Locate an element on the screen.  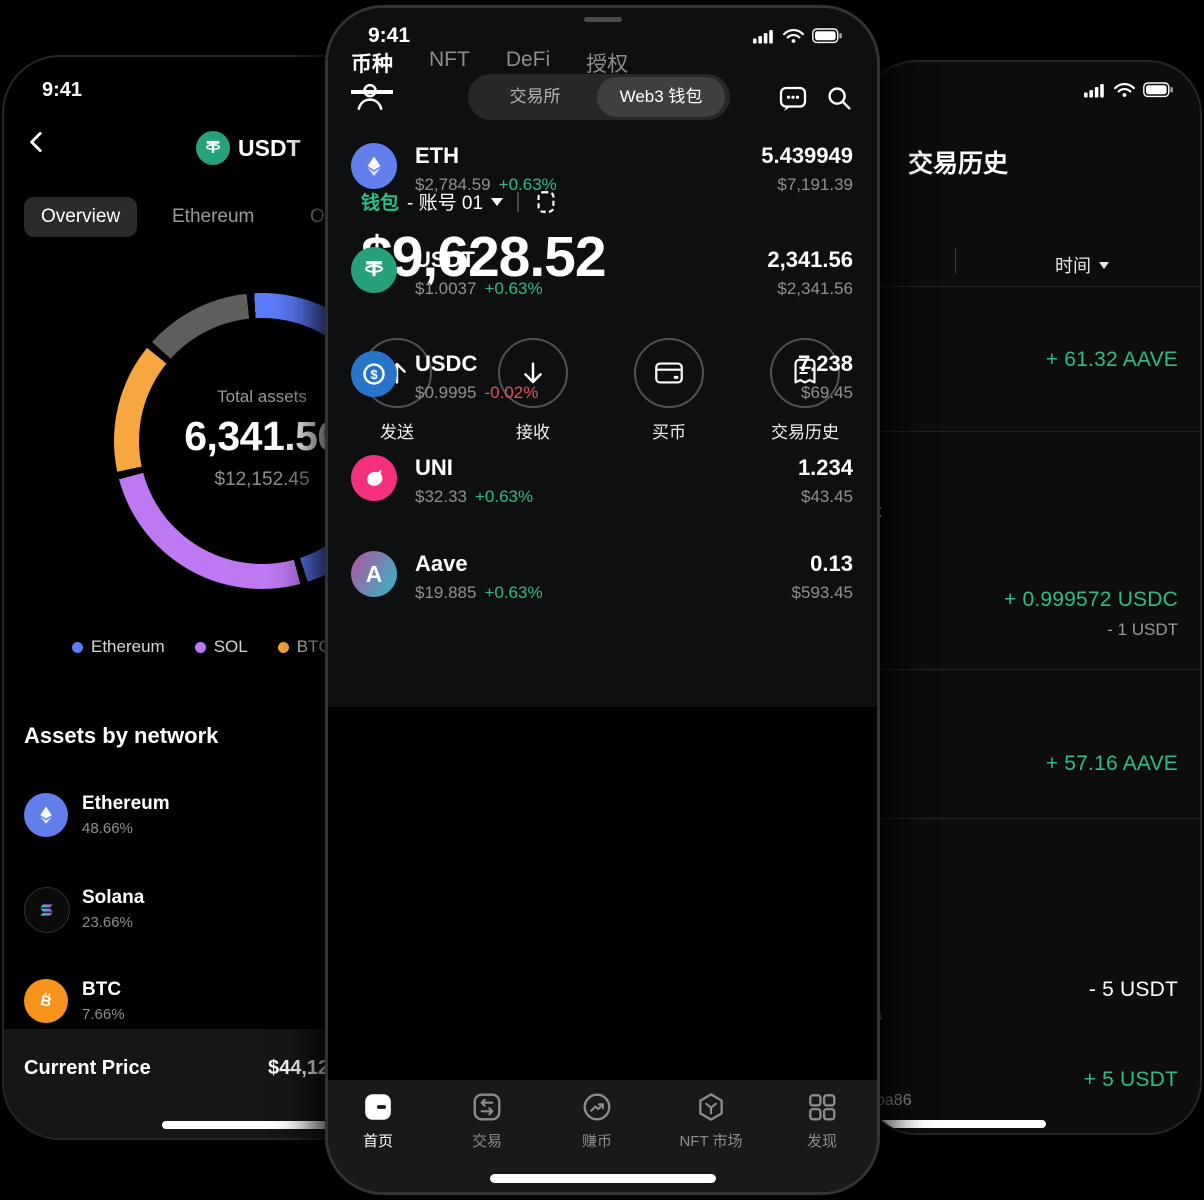
nav-discover: 发现 is located at coordinates (822, 1121).